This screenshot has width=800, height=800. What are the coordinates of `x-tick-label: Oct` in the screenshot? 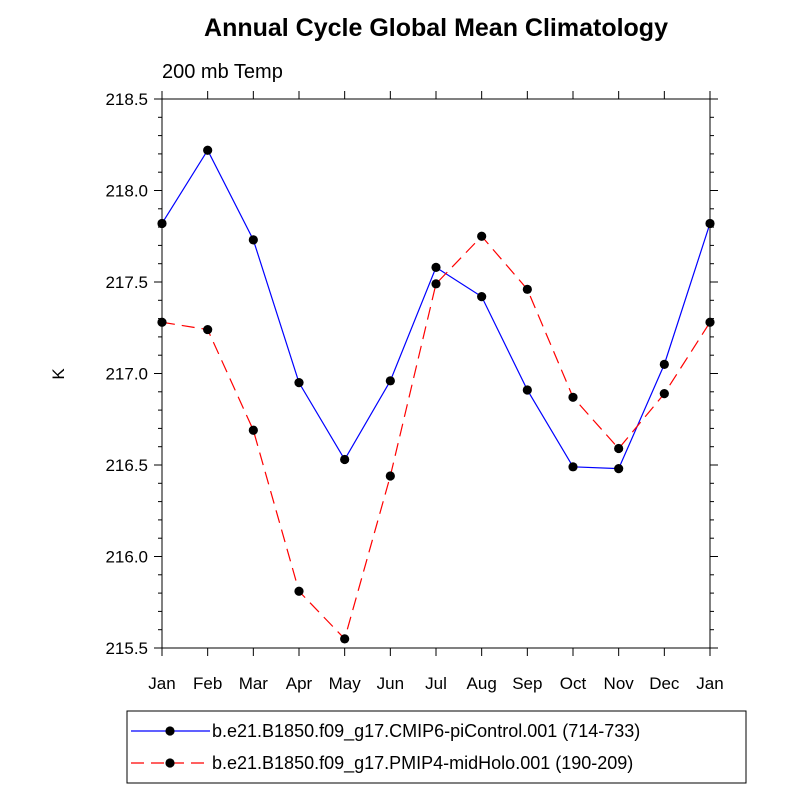 It's located at (573, 683).